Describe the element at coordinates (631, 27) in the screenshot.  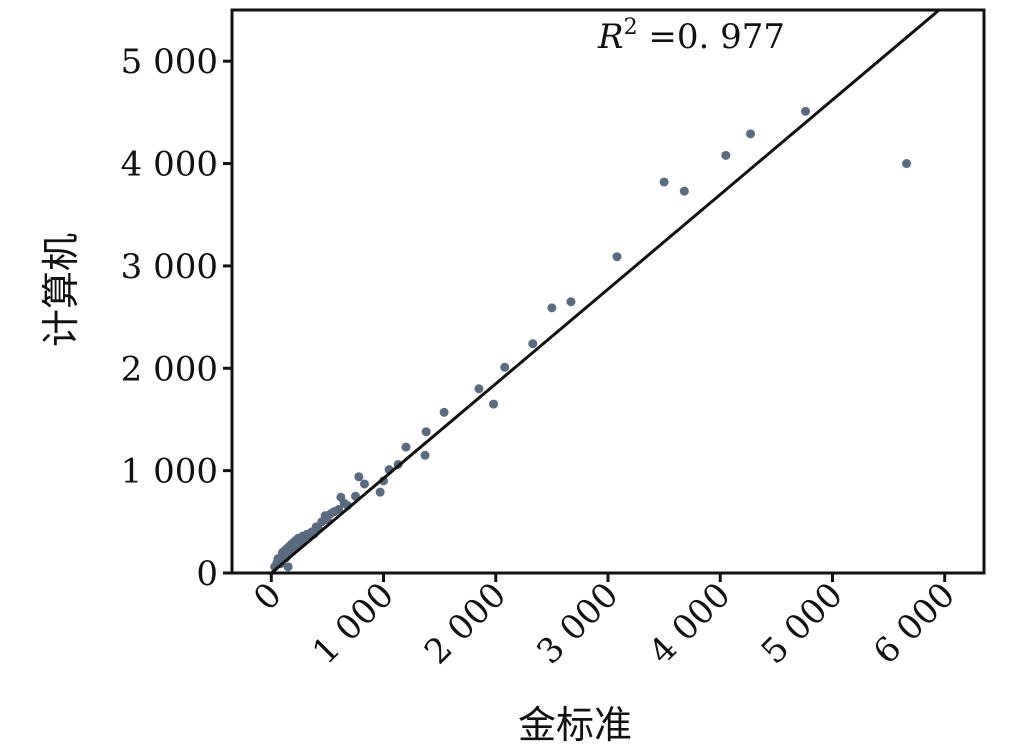
I see `r-superscript: 2` at that location.